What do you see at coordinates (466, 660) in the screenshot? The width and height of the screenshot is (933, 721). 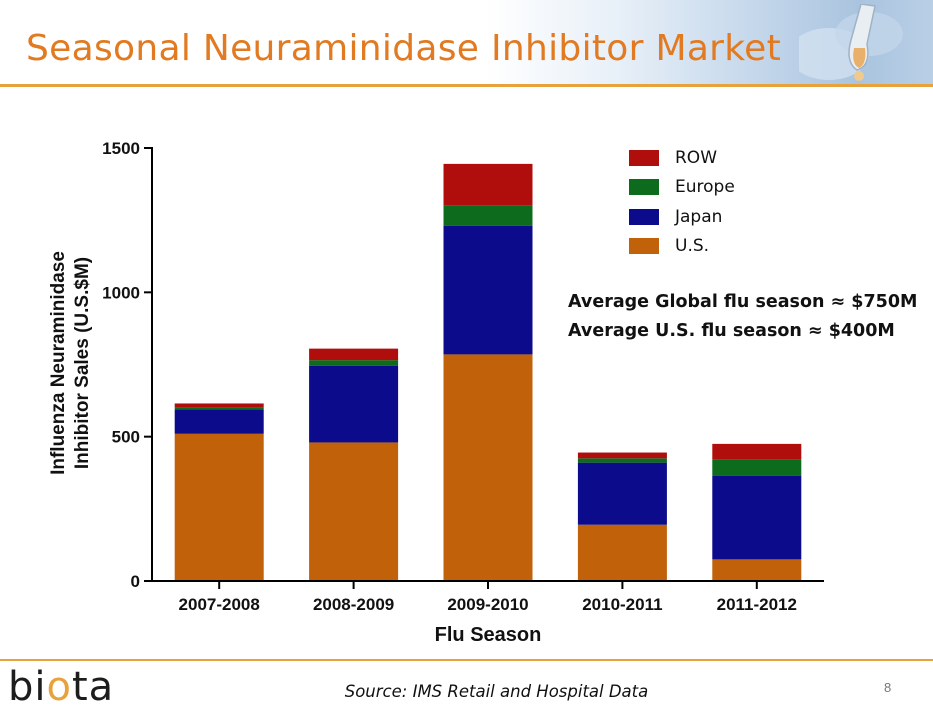 I see `footer-rule` at bounding box center [466, 660].